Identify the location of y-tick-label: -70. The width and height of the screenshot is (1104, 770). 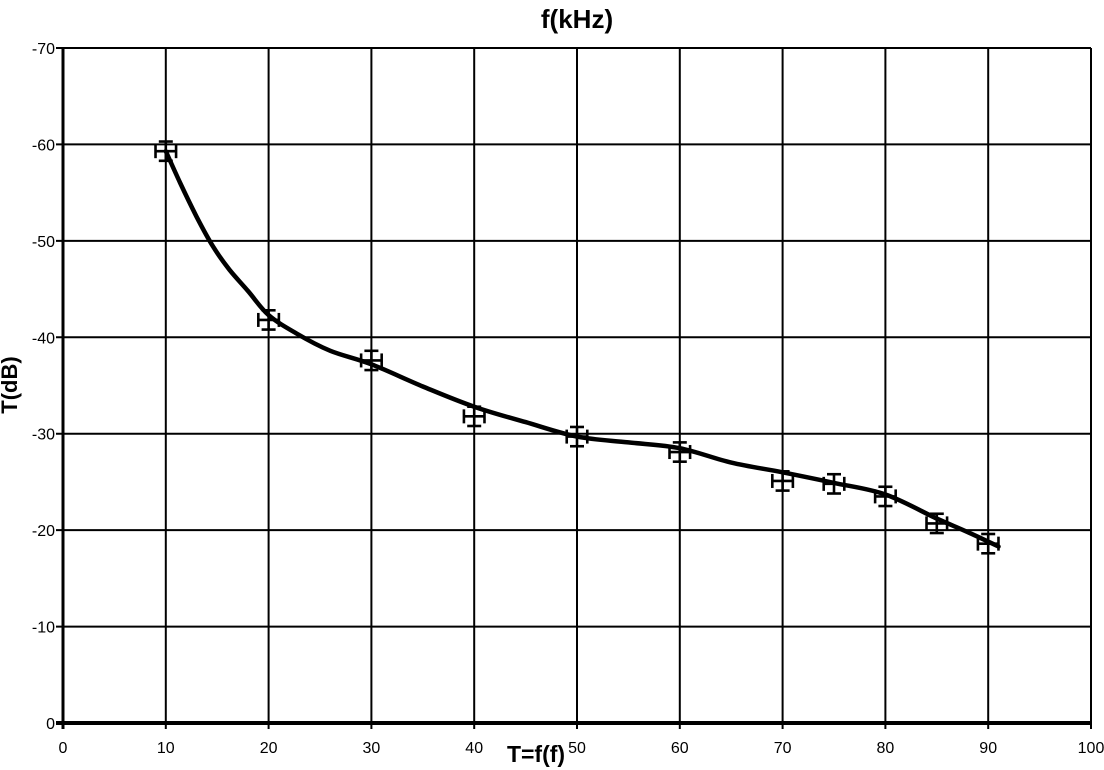
(43, 49).